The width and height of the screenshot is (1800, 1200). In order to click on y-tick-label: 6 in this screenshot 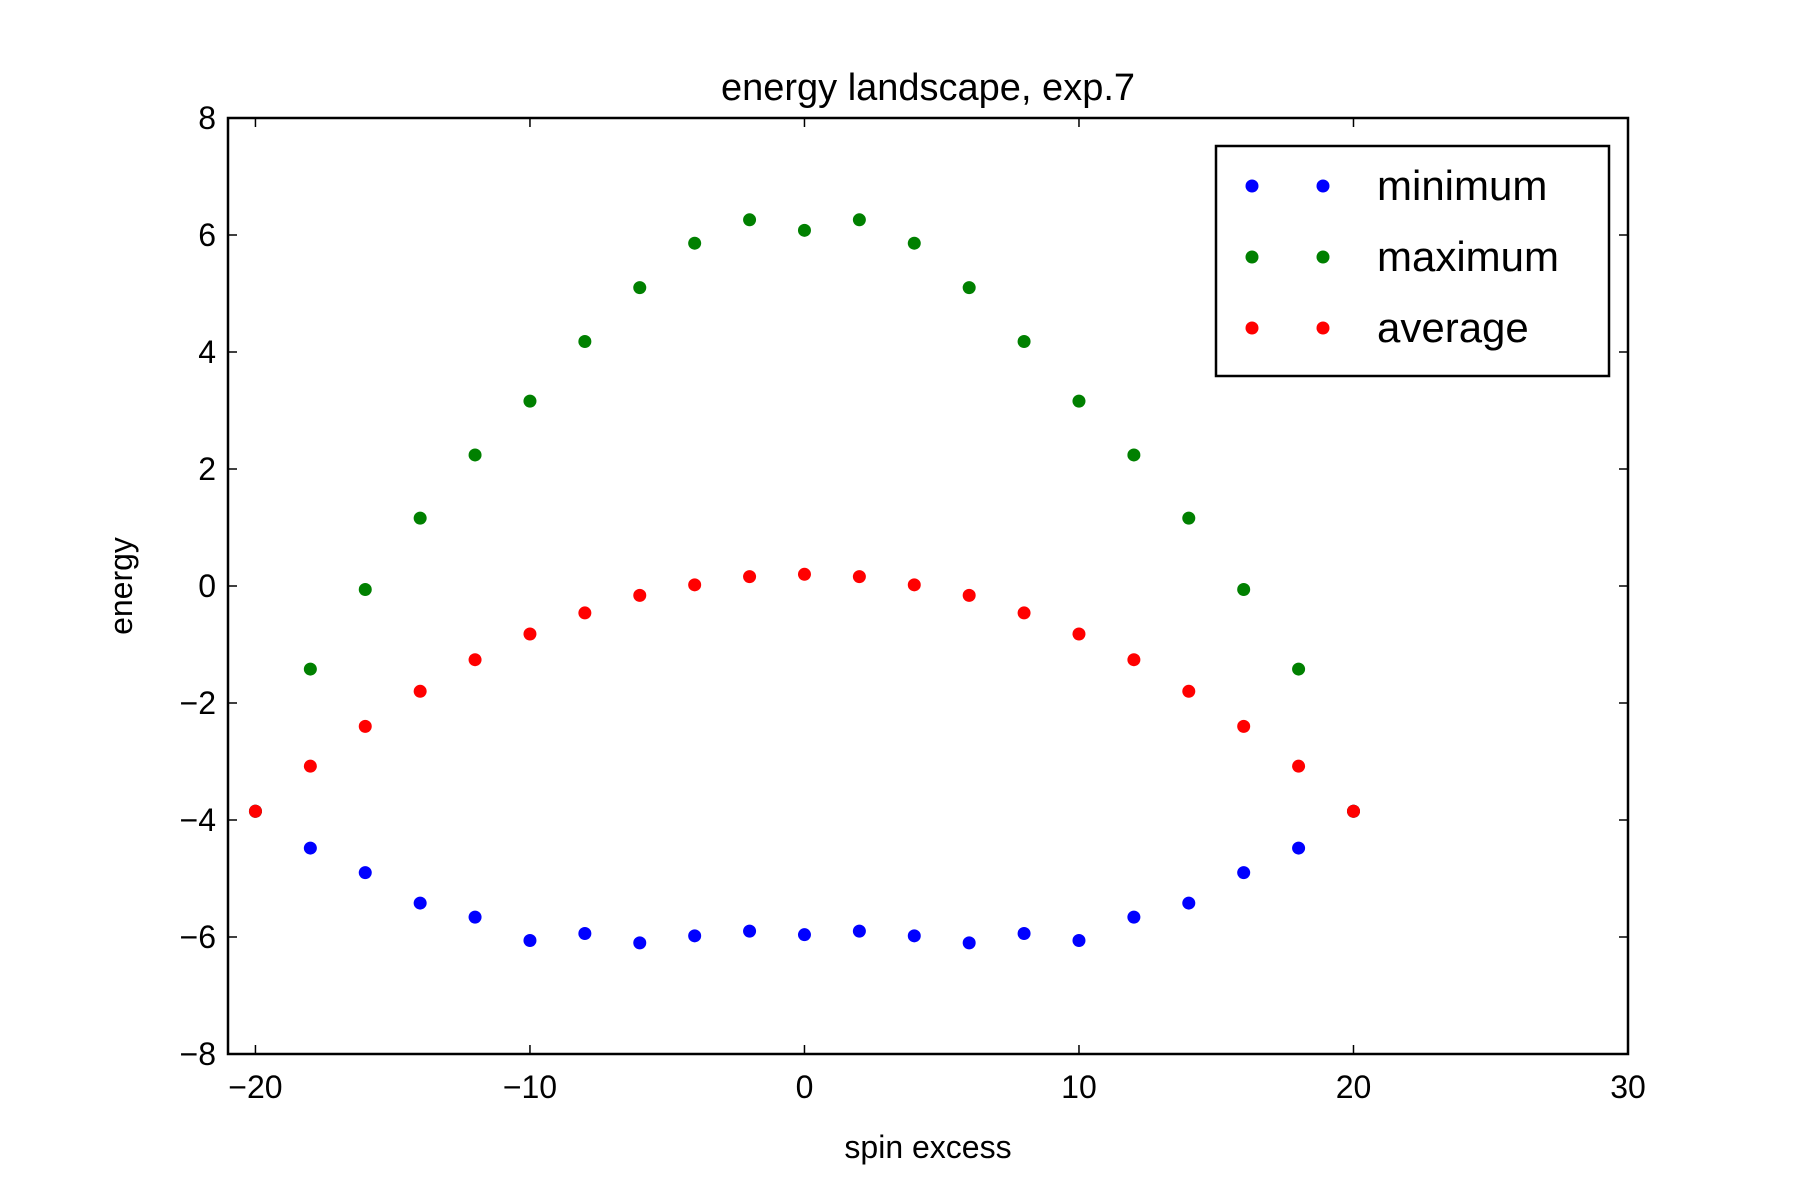, I will do `click(207, 235)`.